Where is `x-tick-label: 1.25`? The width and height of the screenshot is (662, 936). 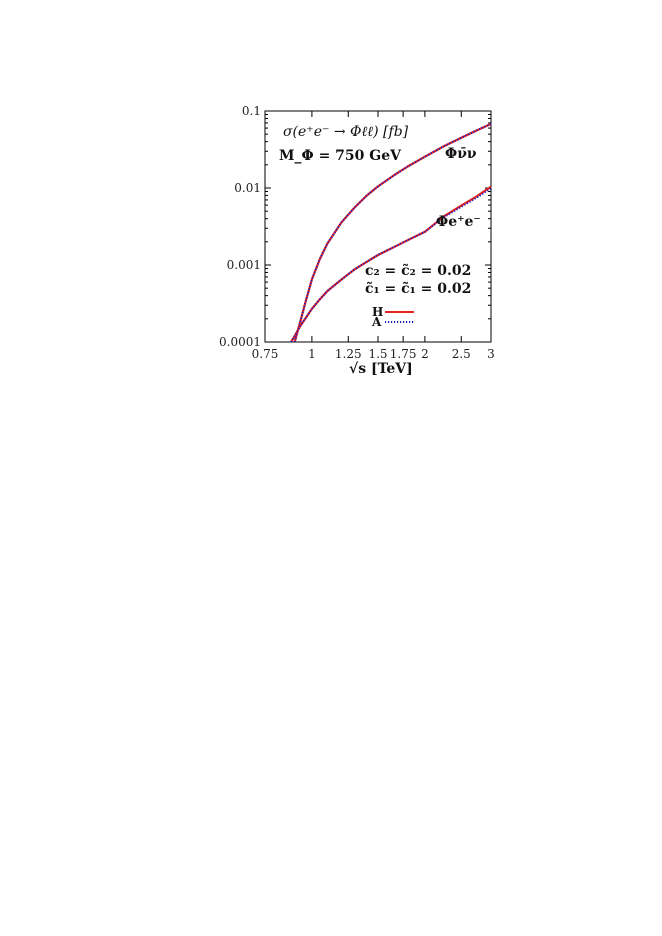
x-tick-label: 1.25 is located at coordinates (348, 354).